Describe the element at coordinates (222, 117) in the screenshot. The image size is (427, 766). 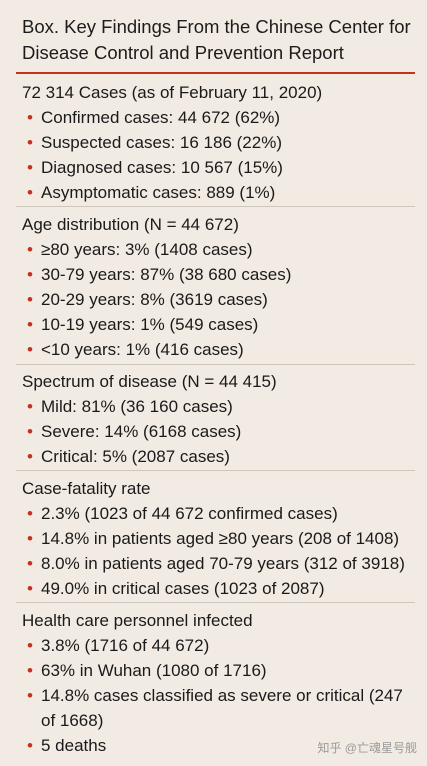
I see `list-item: • Confirmed cases: 44 672 (62%)` at that location.